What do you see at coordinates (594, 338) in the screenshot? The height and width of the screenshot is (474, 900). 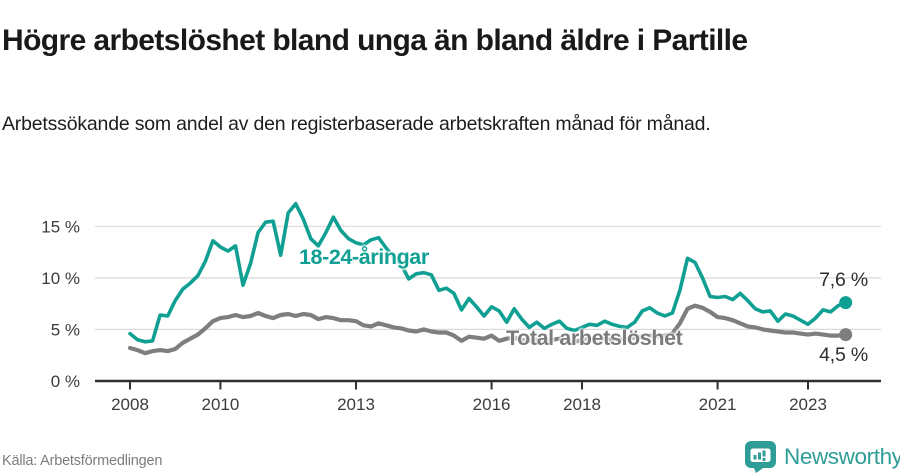 I see `total-series-label: Total arbetslöshet` at bounding box center [594, 338].